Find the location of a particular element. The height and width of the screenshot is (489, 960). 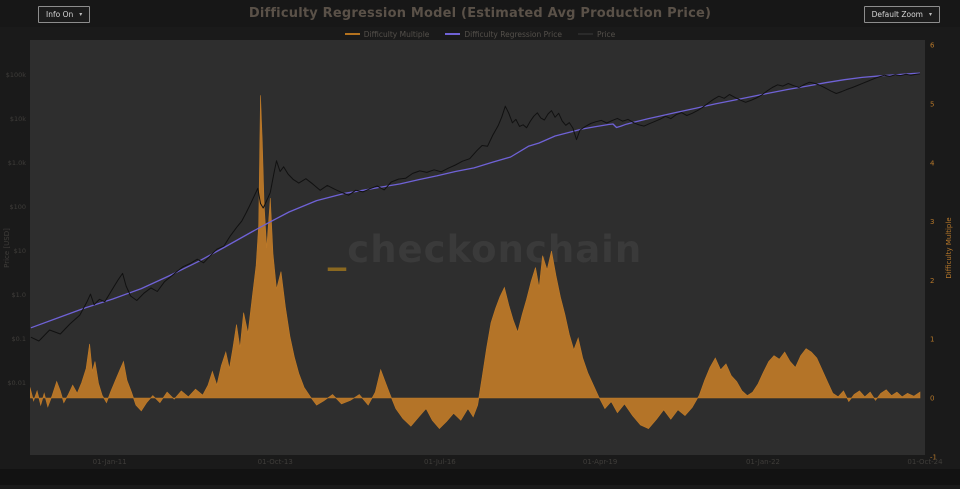

x-axis-tick-label: 01-Jul-16 is located at coordinates (440, 462).